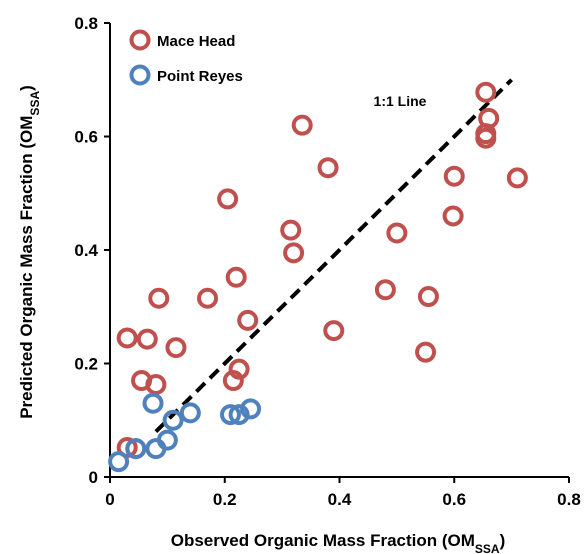  Describe the element at coordinates (225, 499) in the screenshot. I see `x-tick-label: 0.2` at that location.